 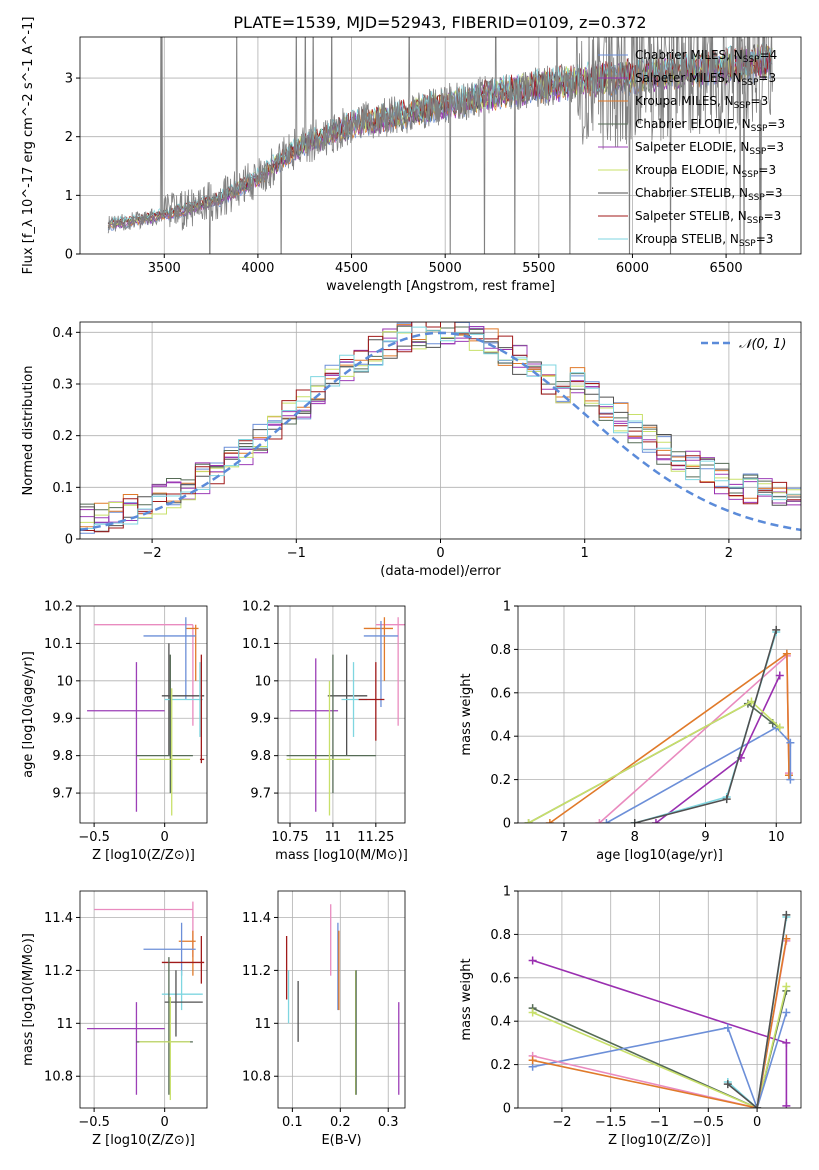 What do you see at coordinates (341, 855) in the screenshot?
I see `x-axis-label: mass [log10(M/M⊙)]` at bounding box center [341, 855].